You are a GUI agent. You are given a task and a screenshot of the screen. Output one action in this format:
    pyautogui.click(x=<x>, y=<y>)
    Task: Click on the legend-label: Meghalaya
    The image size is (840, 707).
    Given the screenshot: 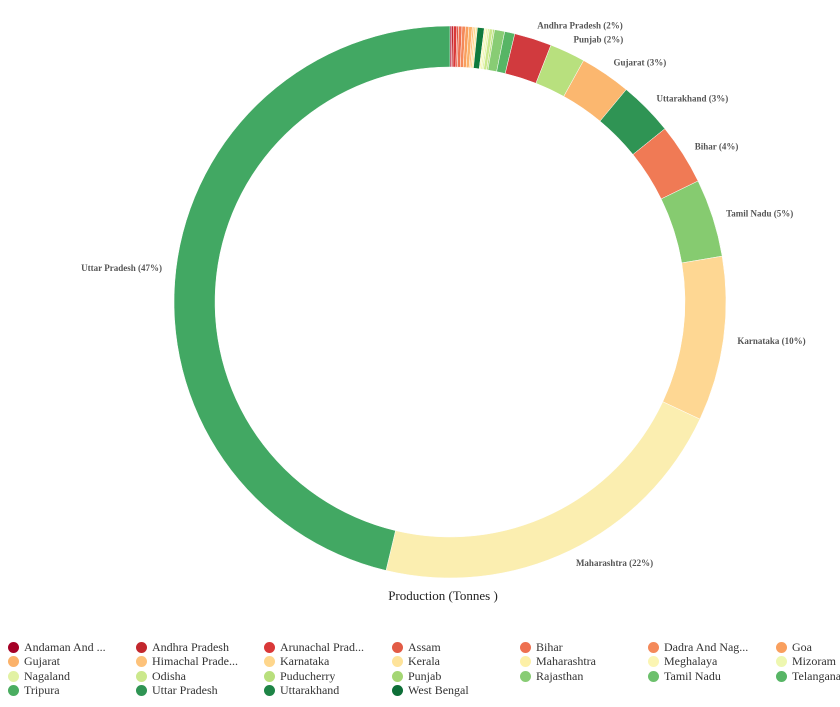 What is the action you would take?
    pyautogui.click(x=691, y=661)
    